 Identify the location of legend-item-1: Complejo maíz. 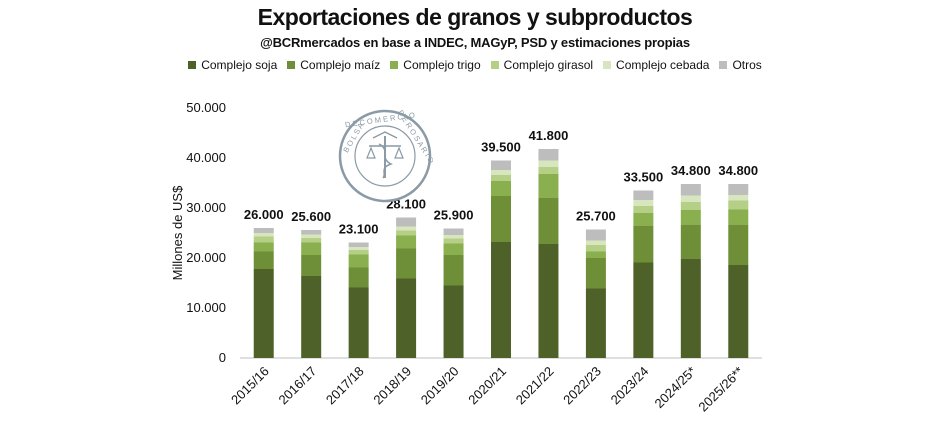
(333, 65).